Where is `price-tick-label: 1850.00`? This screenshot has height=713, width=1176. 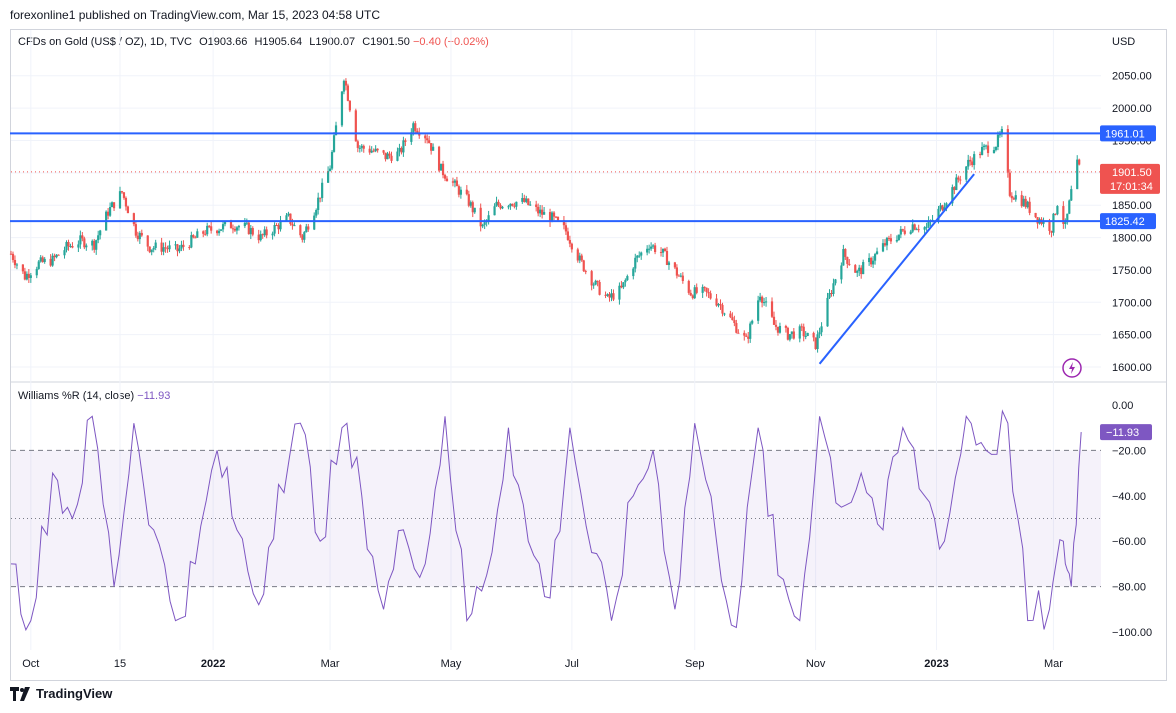
price-tick-label: 1850.00 is located at coordinates (1132, 206).